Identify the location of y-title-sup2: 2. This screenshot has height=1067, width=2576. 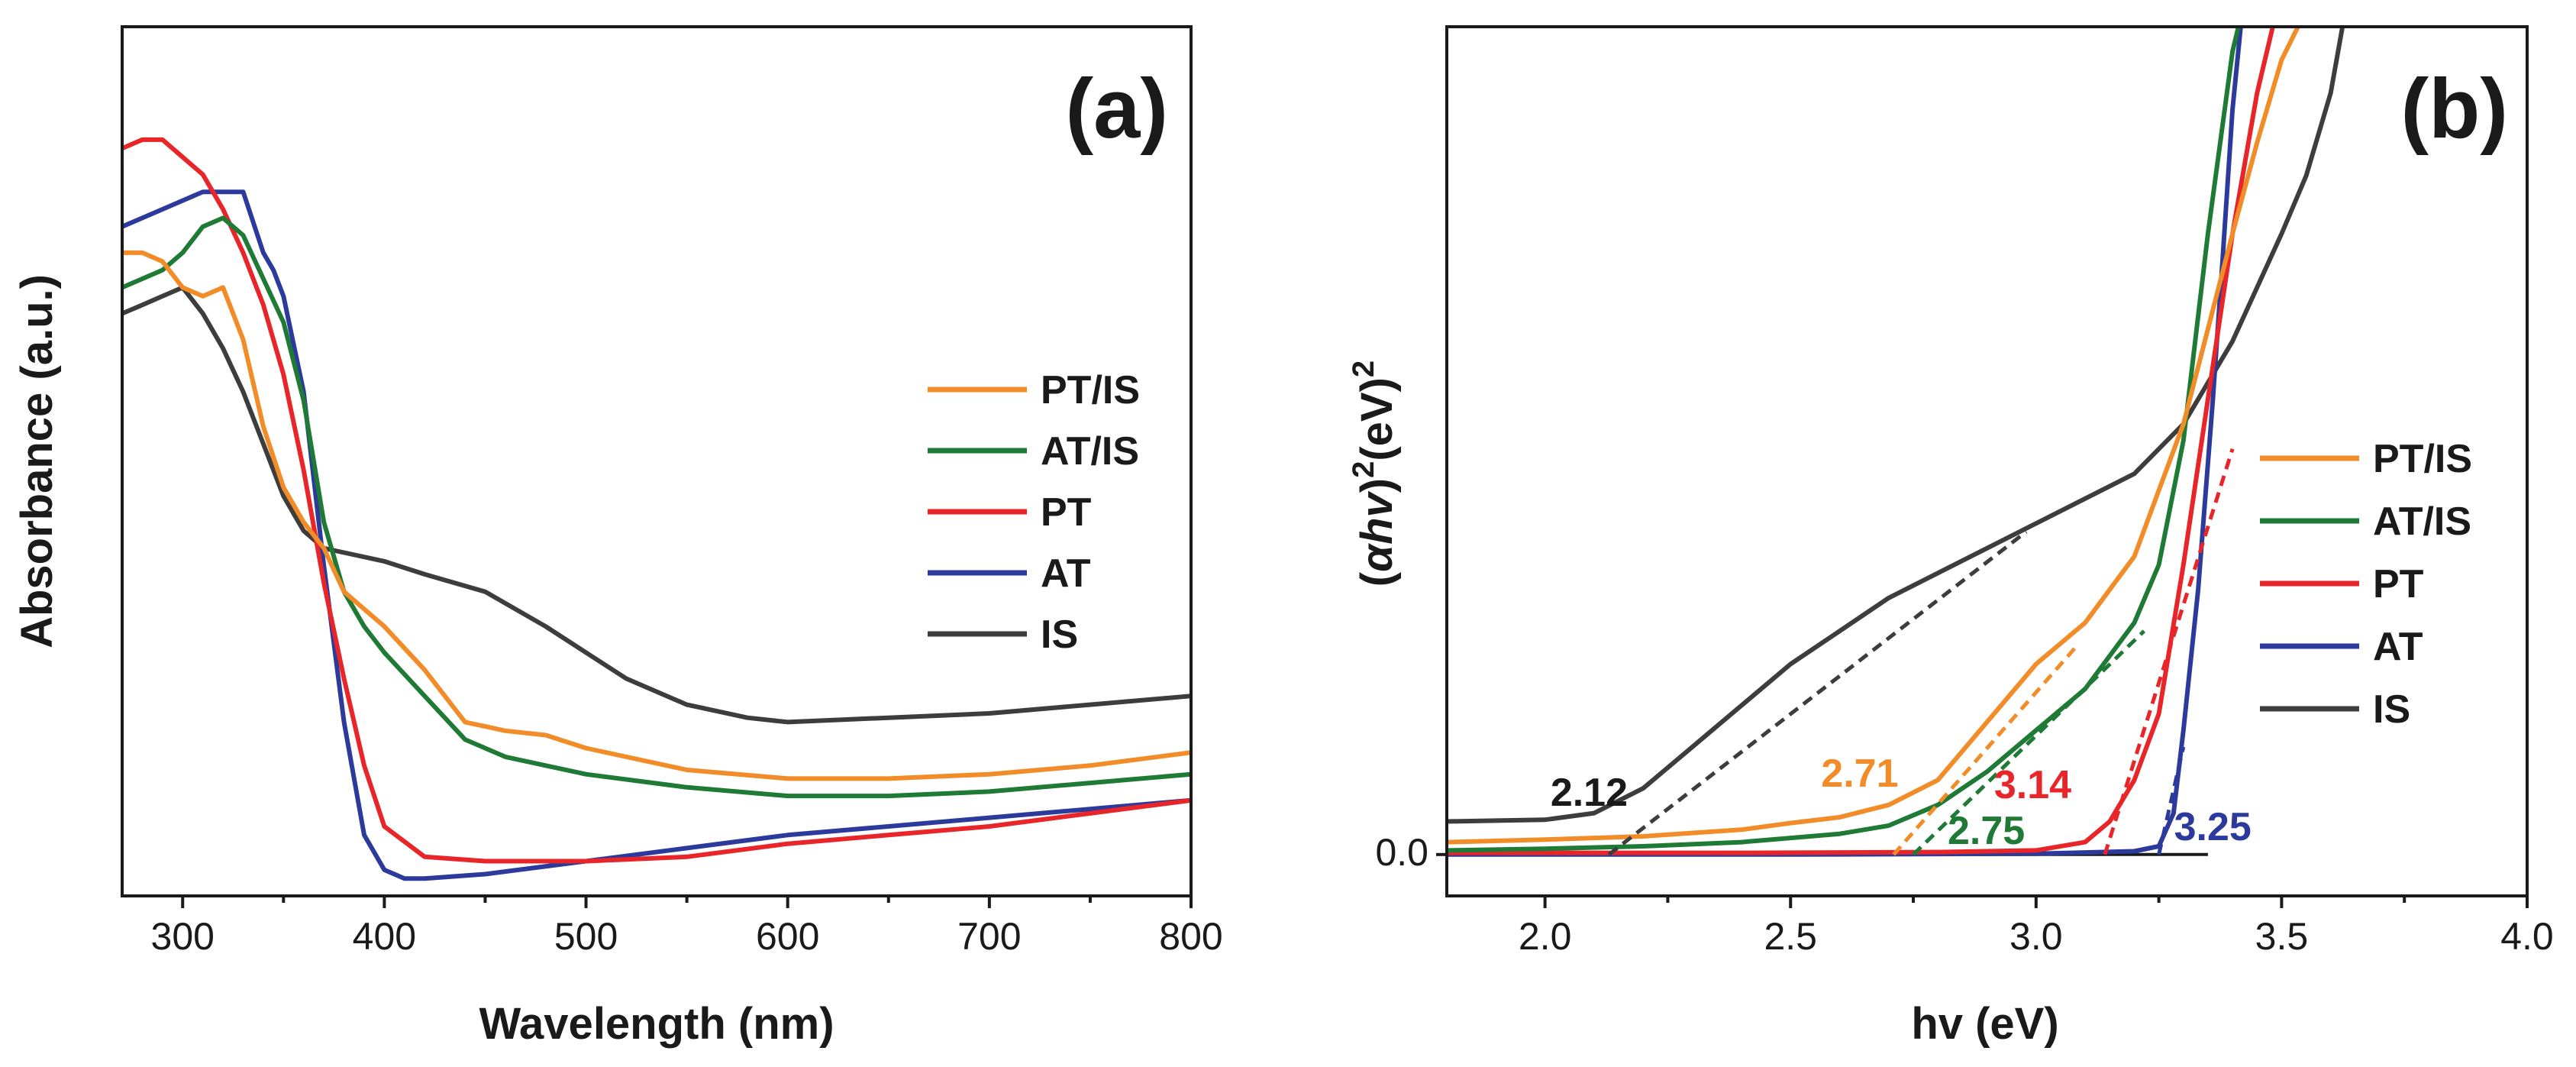
(1363, 369).